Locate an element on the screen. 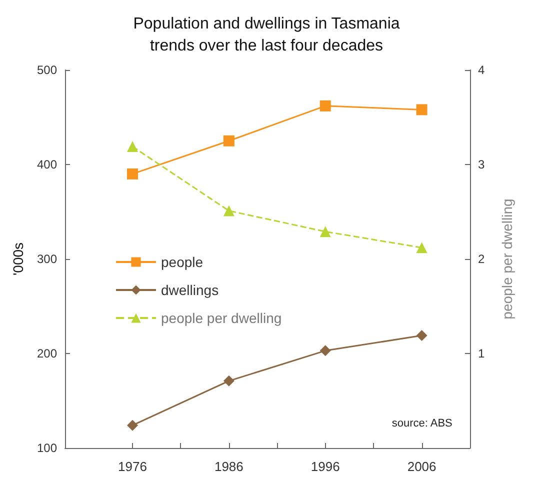  y-tick-label: 300 is located at coordinates (47, 259).